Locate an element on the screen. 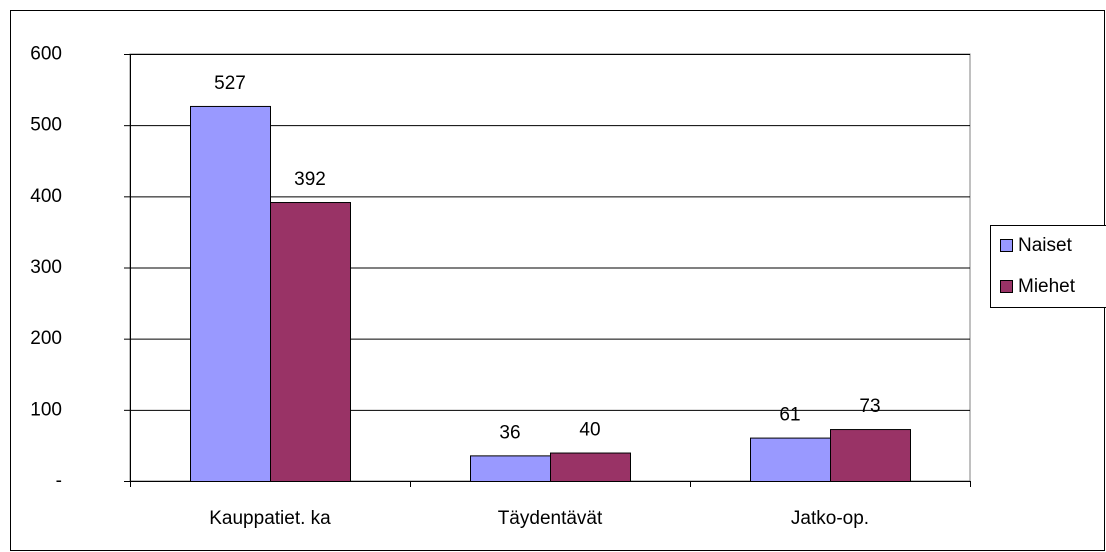  value-label: 527 is located at coordinates (230, 83).